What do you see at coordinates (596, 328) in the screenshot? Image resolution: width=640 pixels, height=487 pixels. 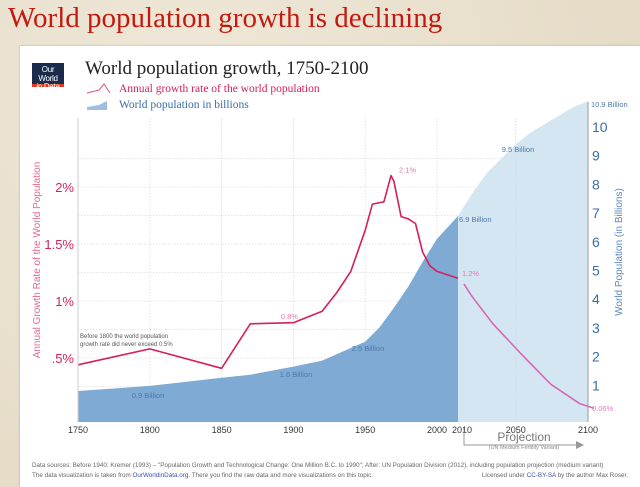 I see `y-right-tick-label: 3` at bounding box center [596, 328].